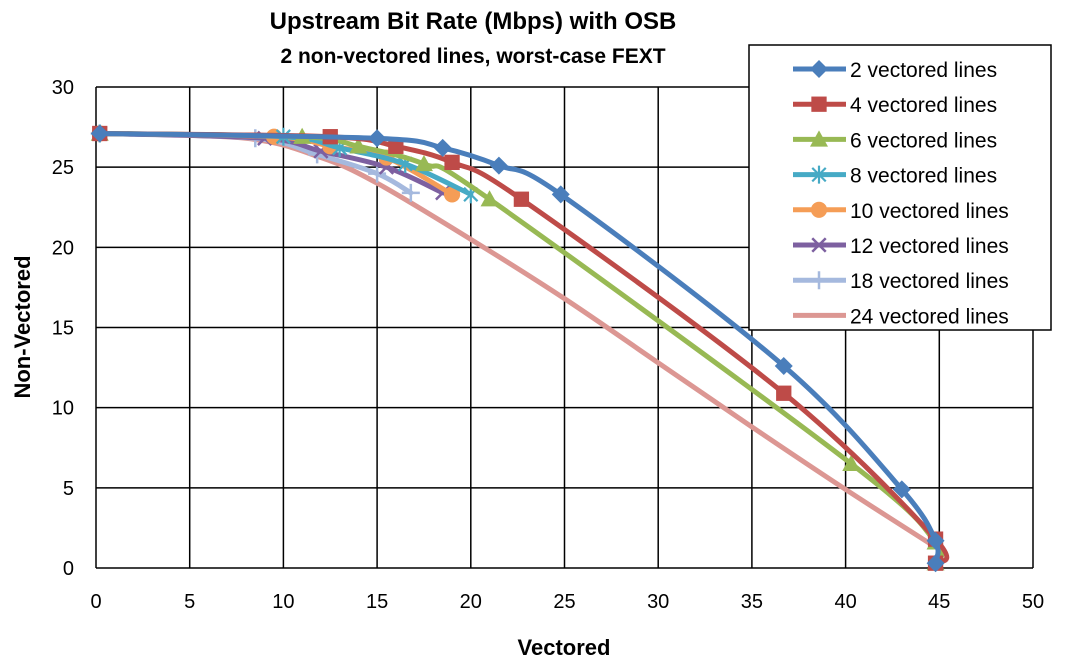  What do you see at coordinates (1033, 602) in the screenshot?
I see `x-tick-label: 50` at bounding box center [1033, 602].